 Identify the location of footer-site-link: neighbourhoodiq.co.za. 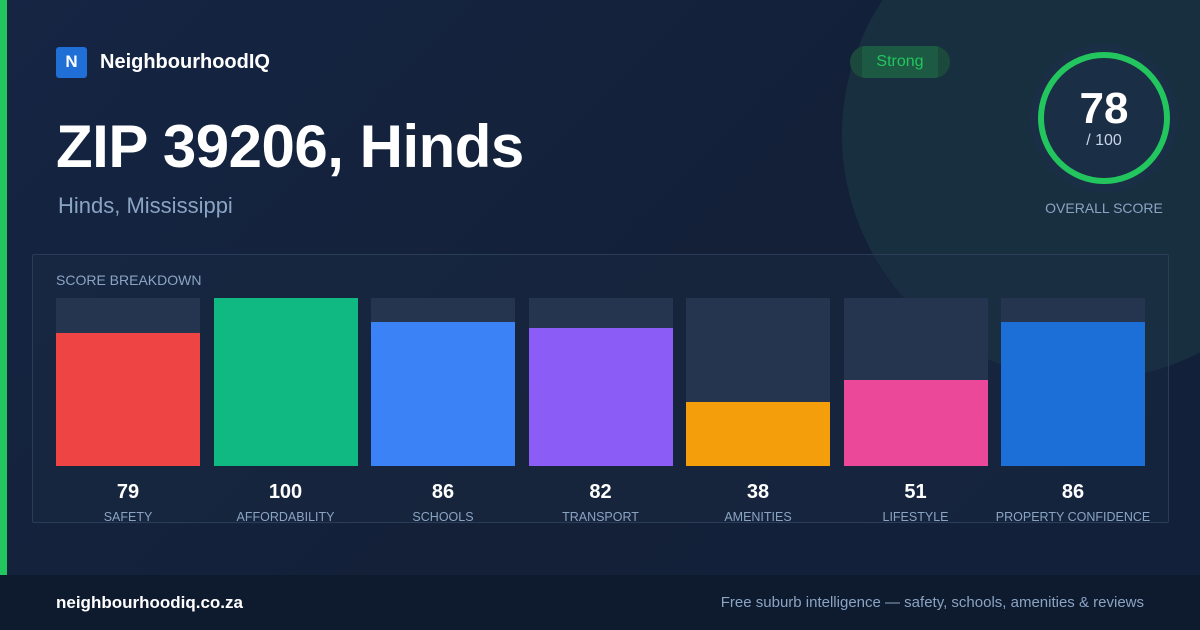
(149, 602).